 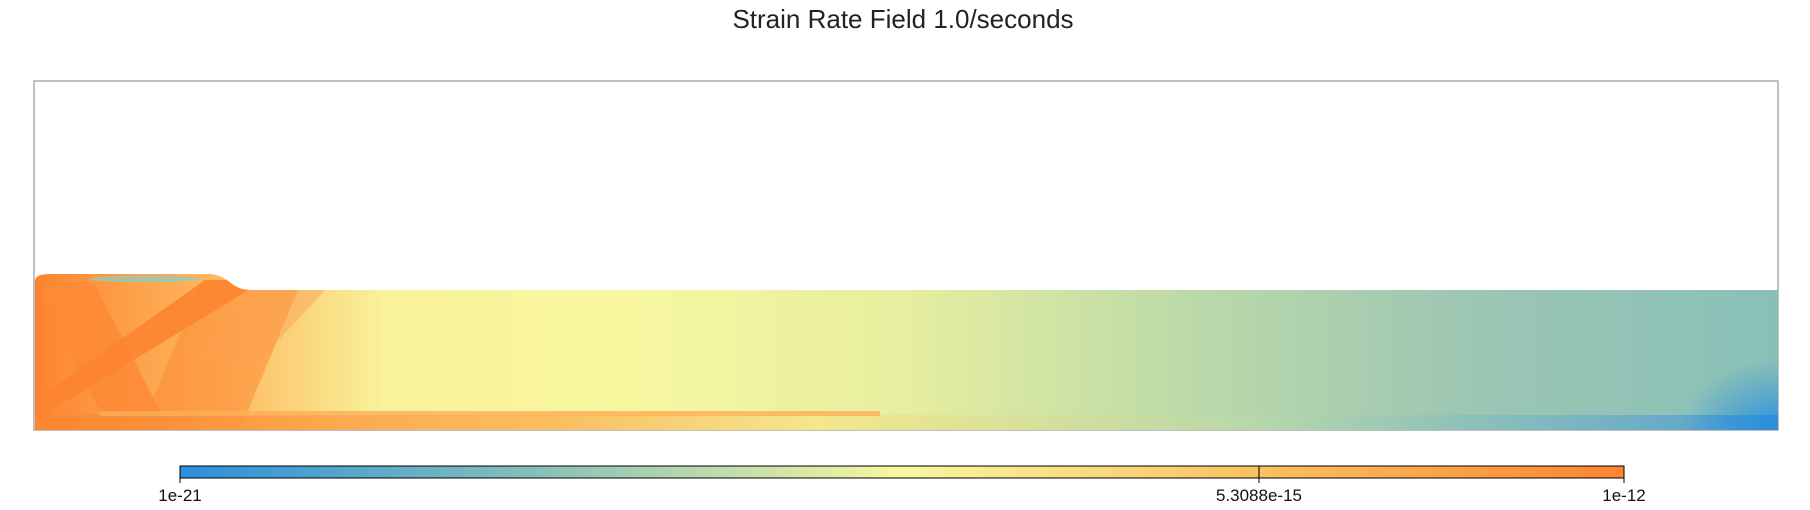 What do you see at coordinates (179, 495) in the screenshot?
I see `colorbar-tick-label: 1e-21` at bounding box center [179, 495].